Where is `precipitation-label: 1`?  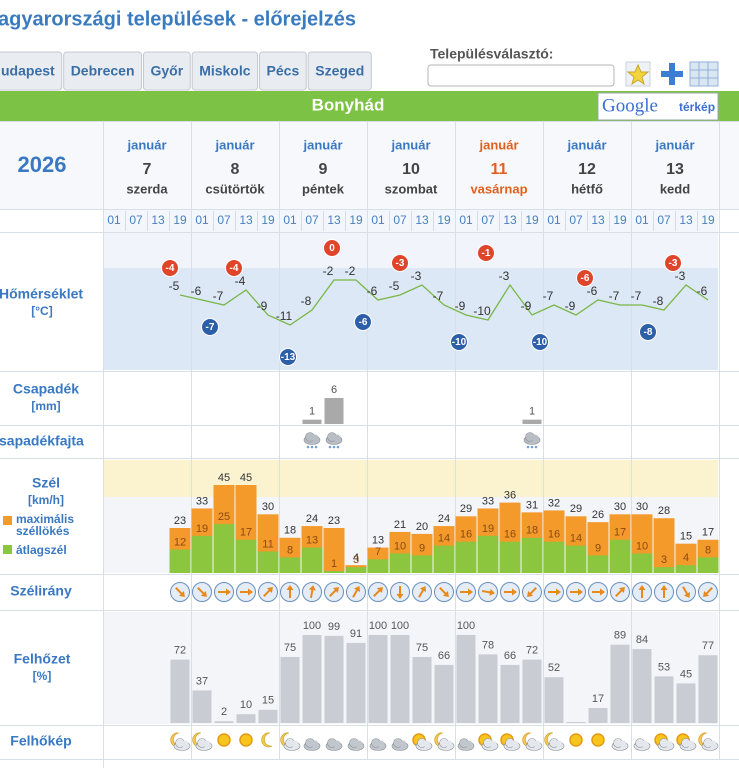 precipitation-label: 1 is located at coordinates (532, 412).